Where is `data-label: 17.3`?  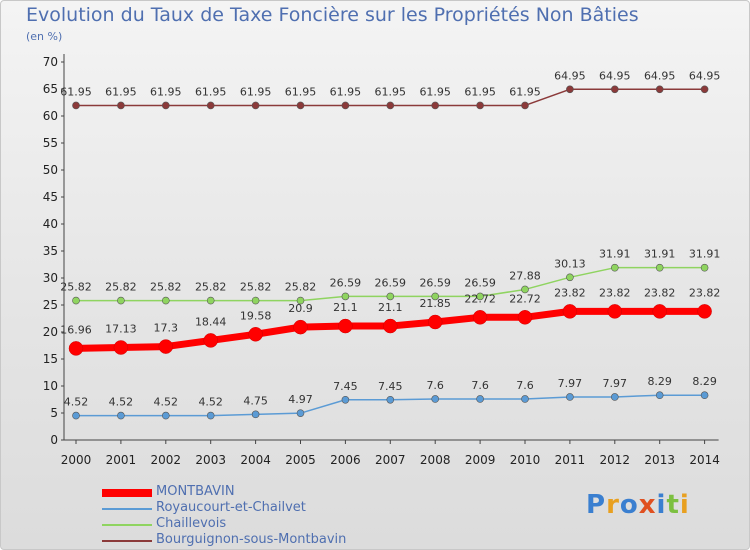 data-label: 17.3 is located at coordinates (166, 328).